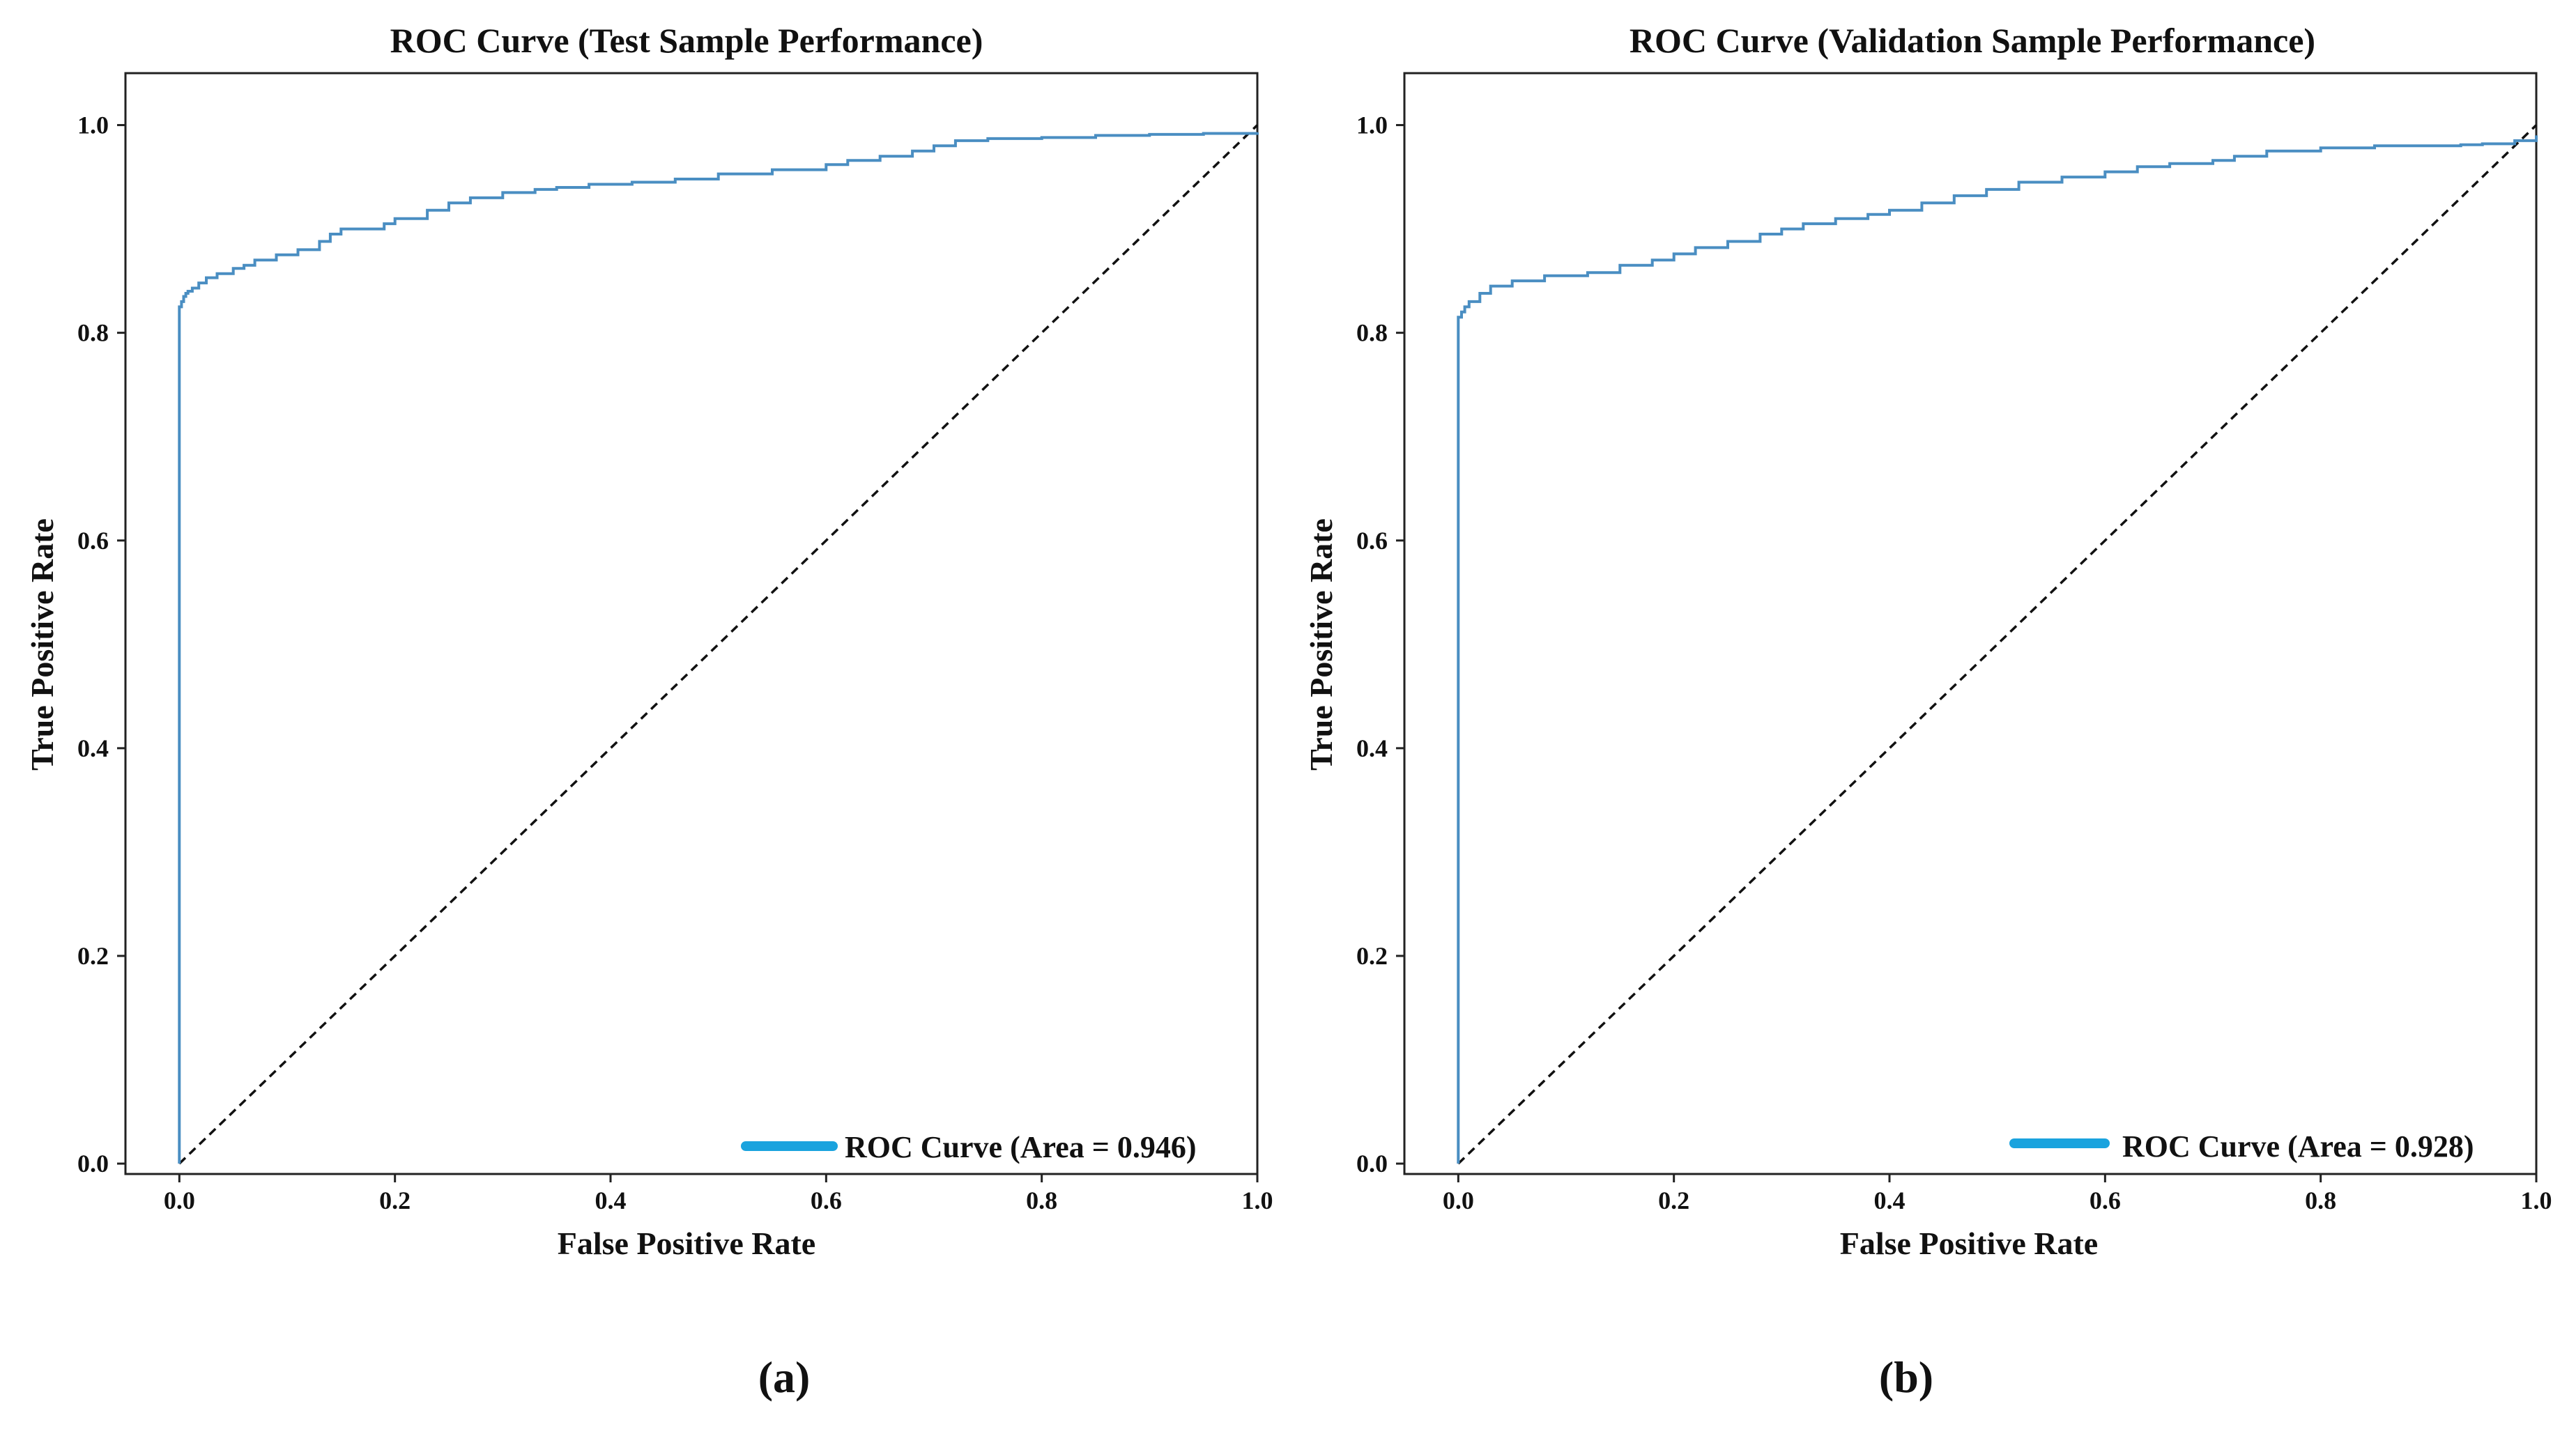  Describe the element at coordinates (1372, 1163) in the screenshot. I see `panel-b-y-tick-label: 0.0` at that location.